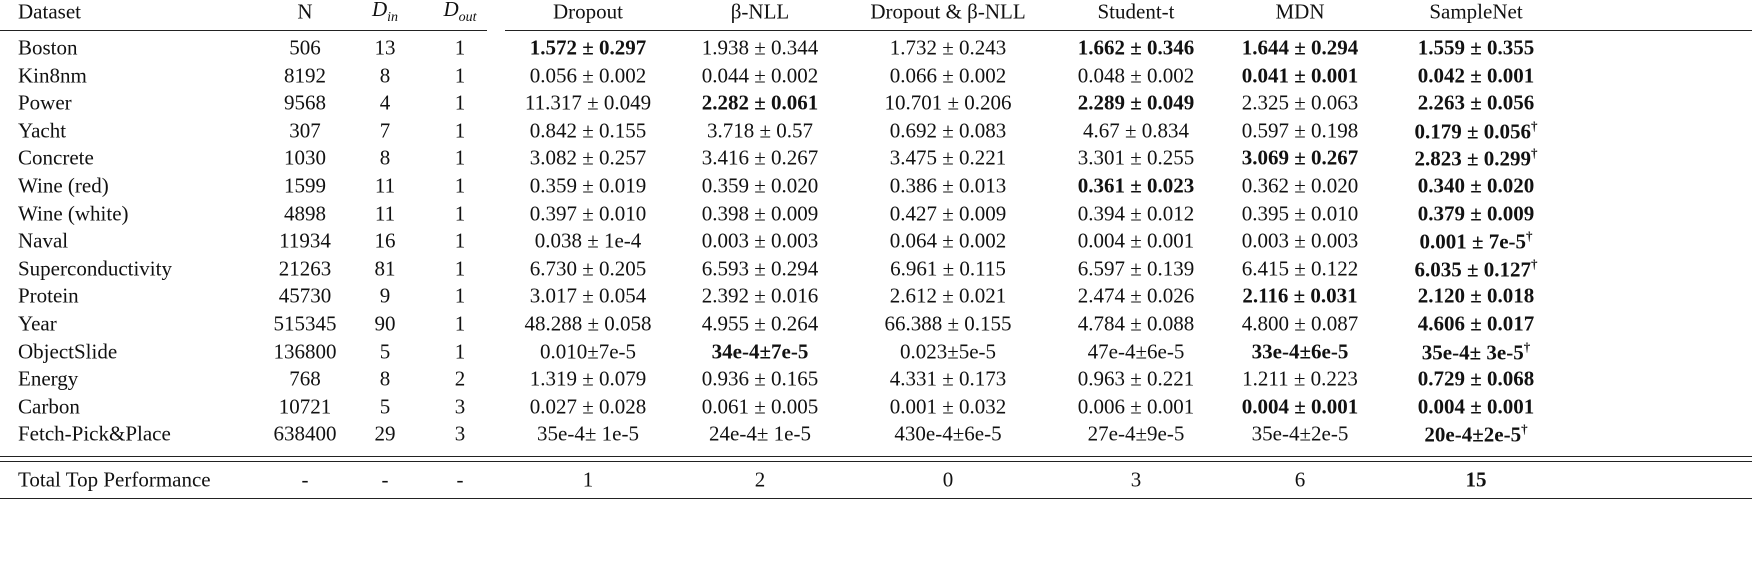 This screenshot has width=1752, height=561. I want to click on table-cell: 0.027 ± 0.028, so click(588, 406).